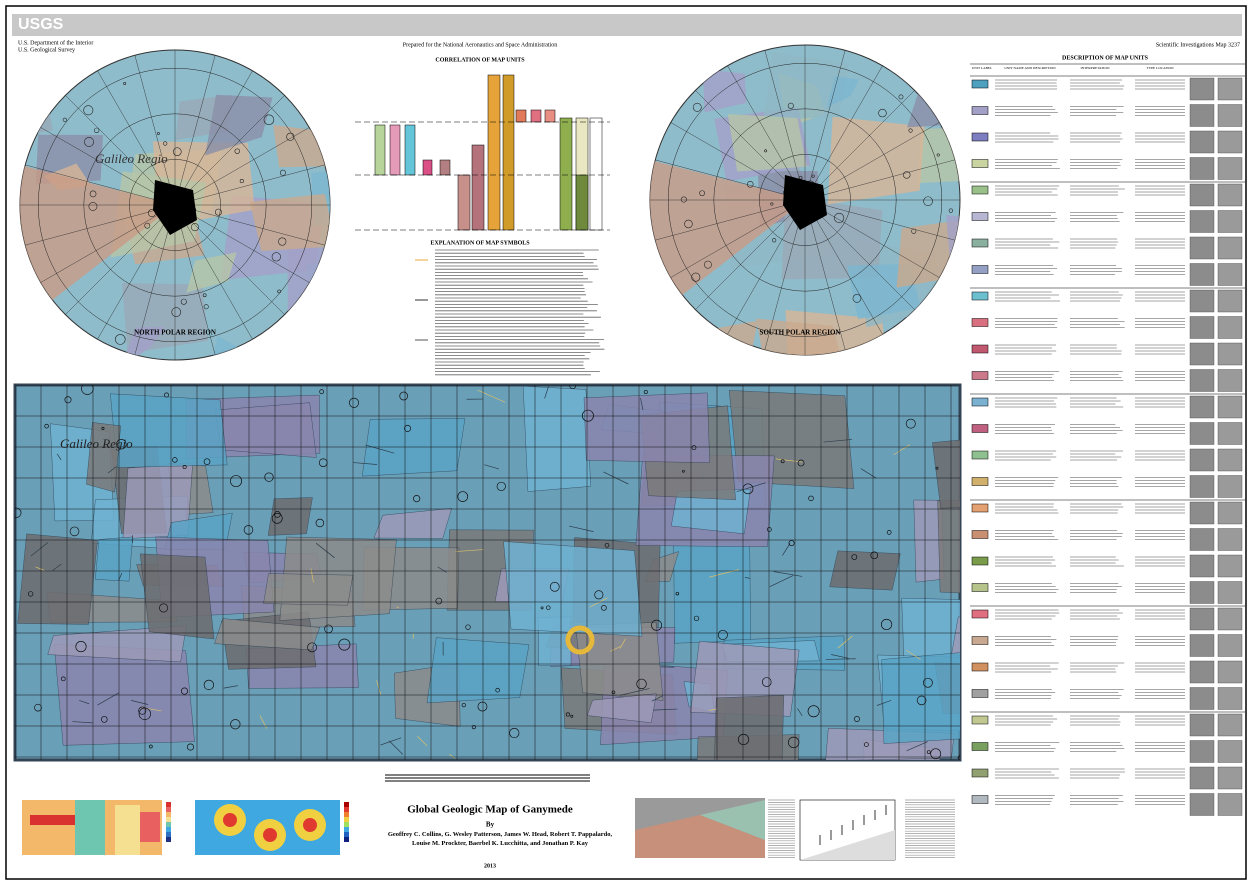  Describe the element at coordinates (46, 50) in the screenshot. I see `survey: U.S. Geological Survey` at that location.